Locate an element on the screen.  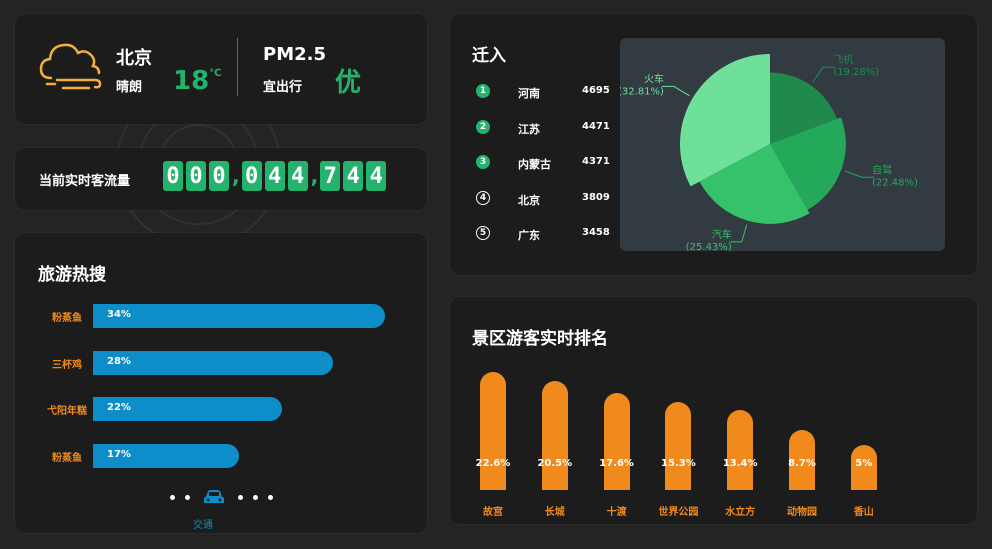
rank-badge: 2 is located at coordinates (483, 126).